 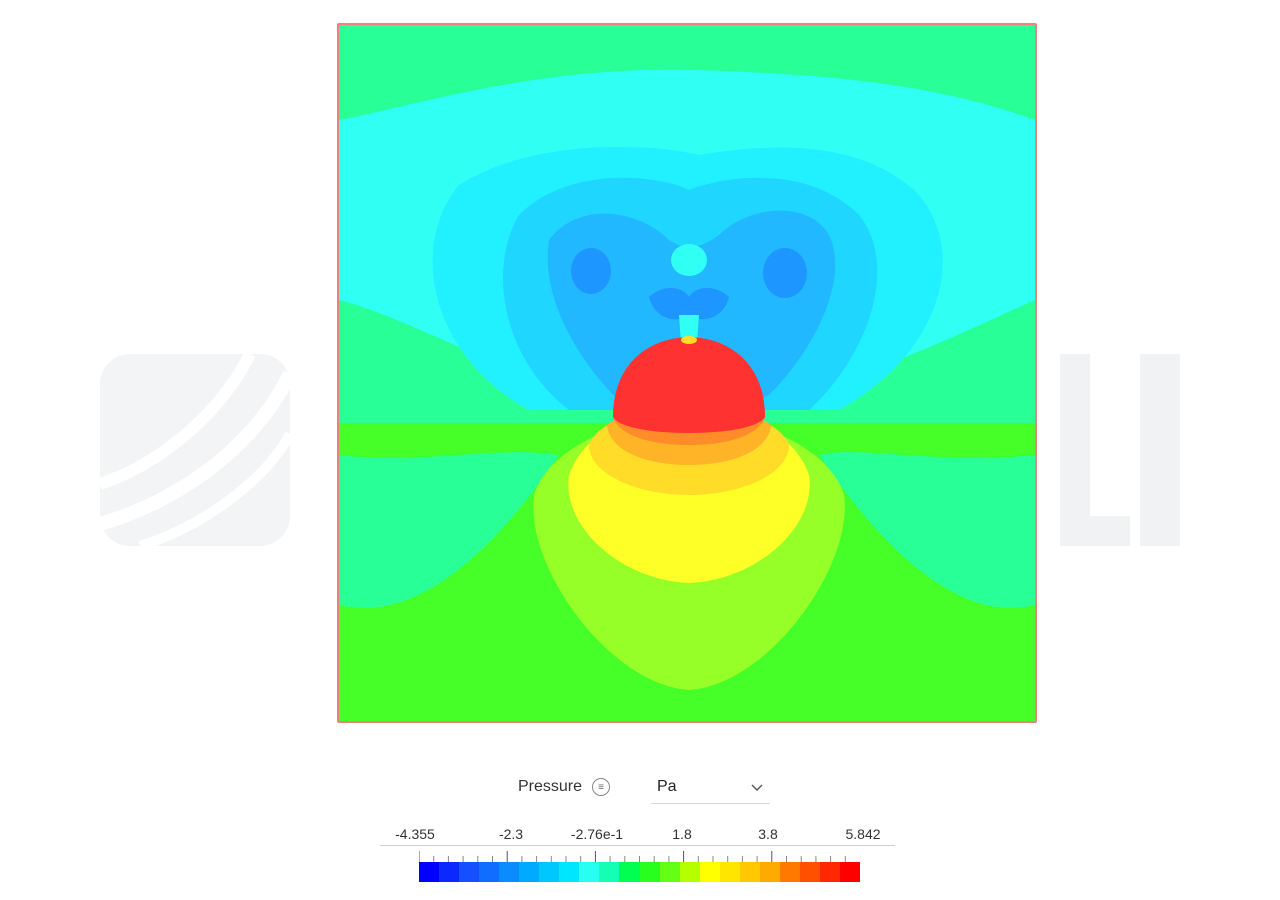 I want to click on colorbar-tick-label: -4.355, so click(x=415, y=834).